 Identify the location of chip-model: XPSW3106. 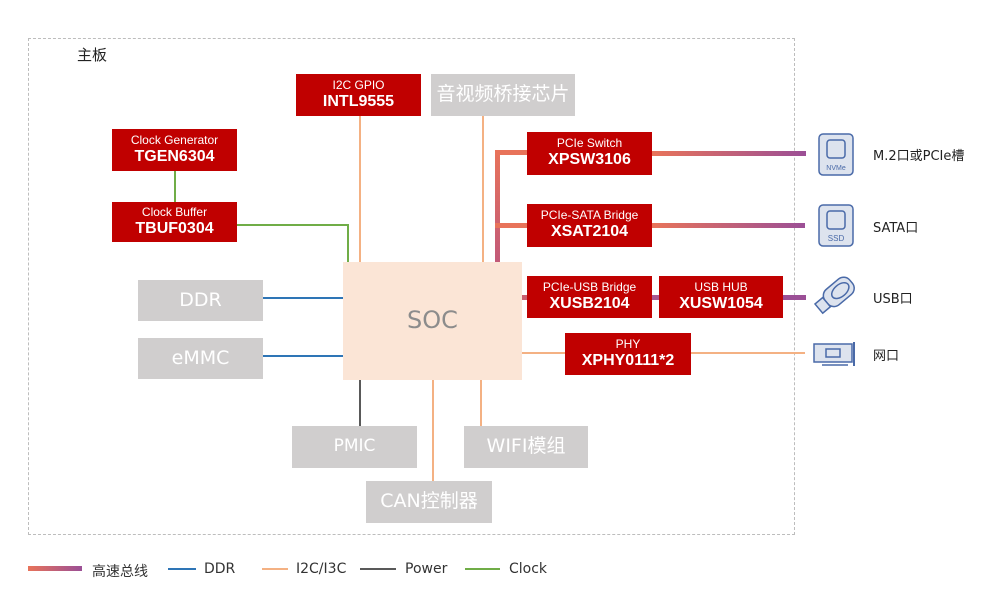
(589, 160).